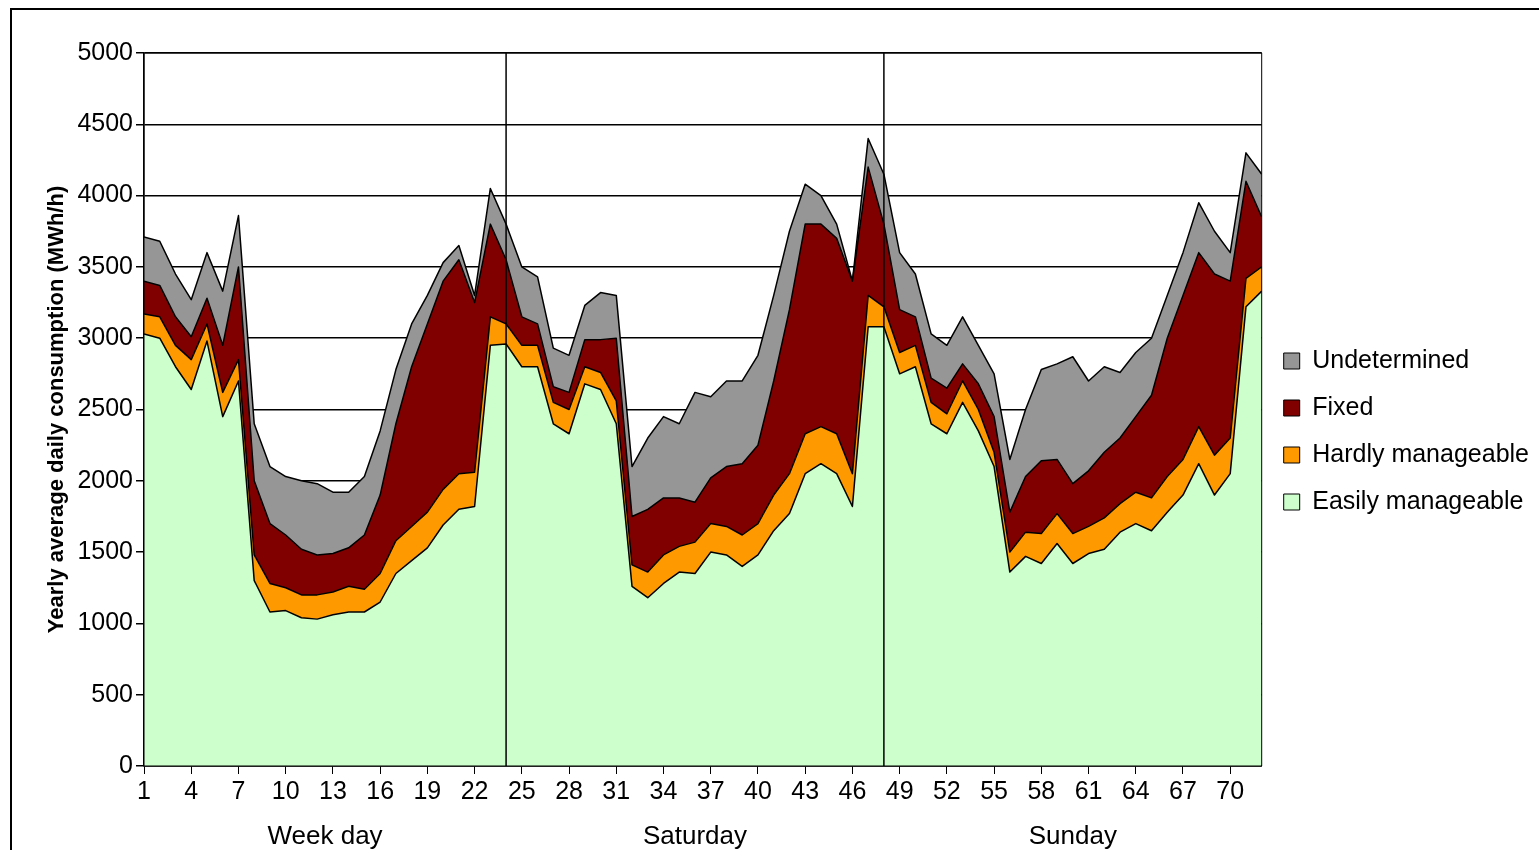  What do you see at coordinates (899, 789) in the screenshot?
I see `x-tick-label: 49` at bounding box center [899, 789].